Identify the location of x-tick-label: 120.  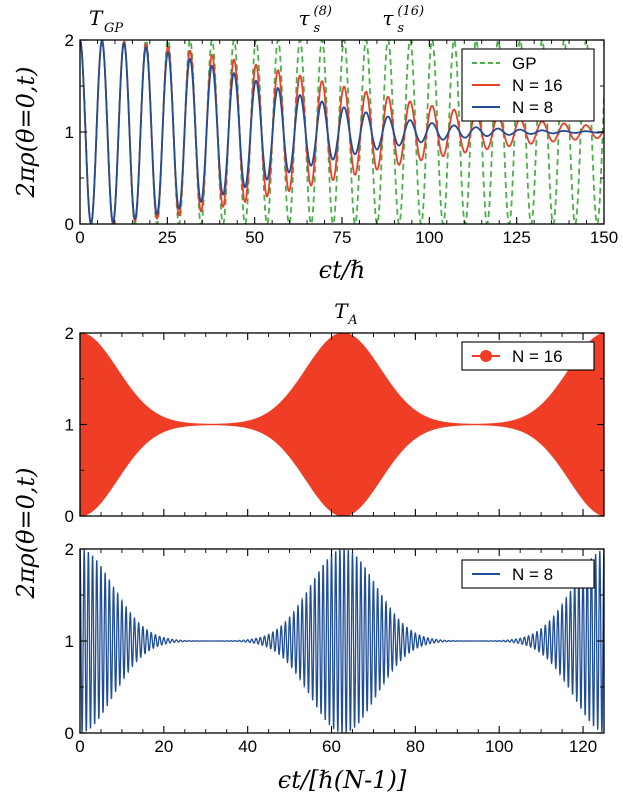
(583, 746).